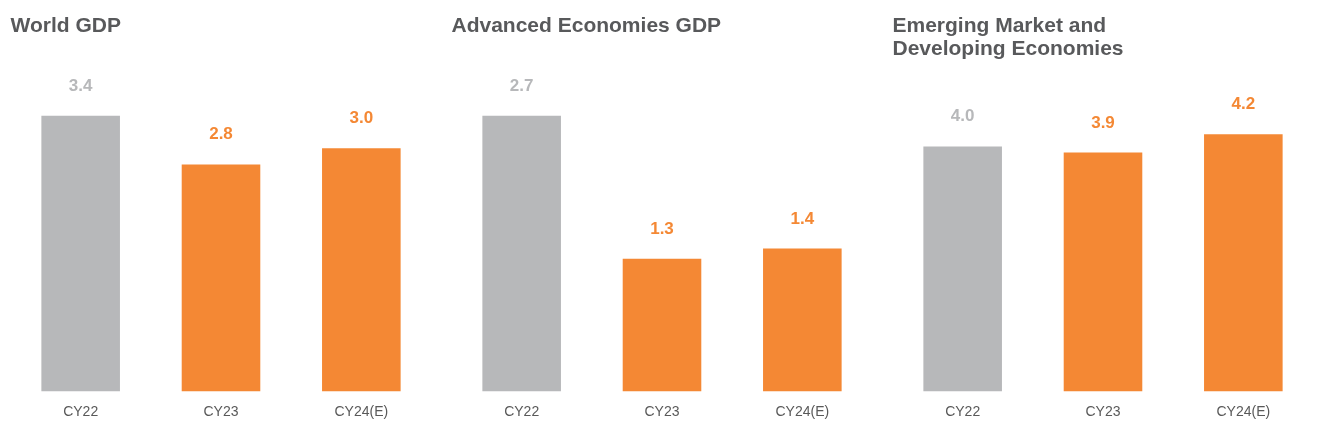 This screenshot has width=1323, height=421. I want to click on chart-title: World GDP, so click(65, 24).